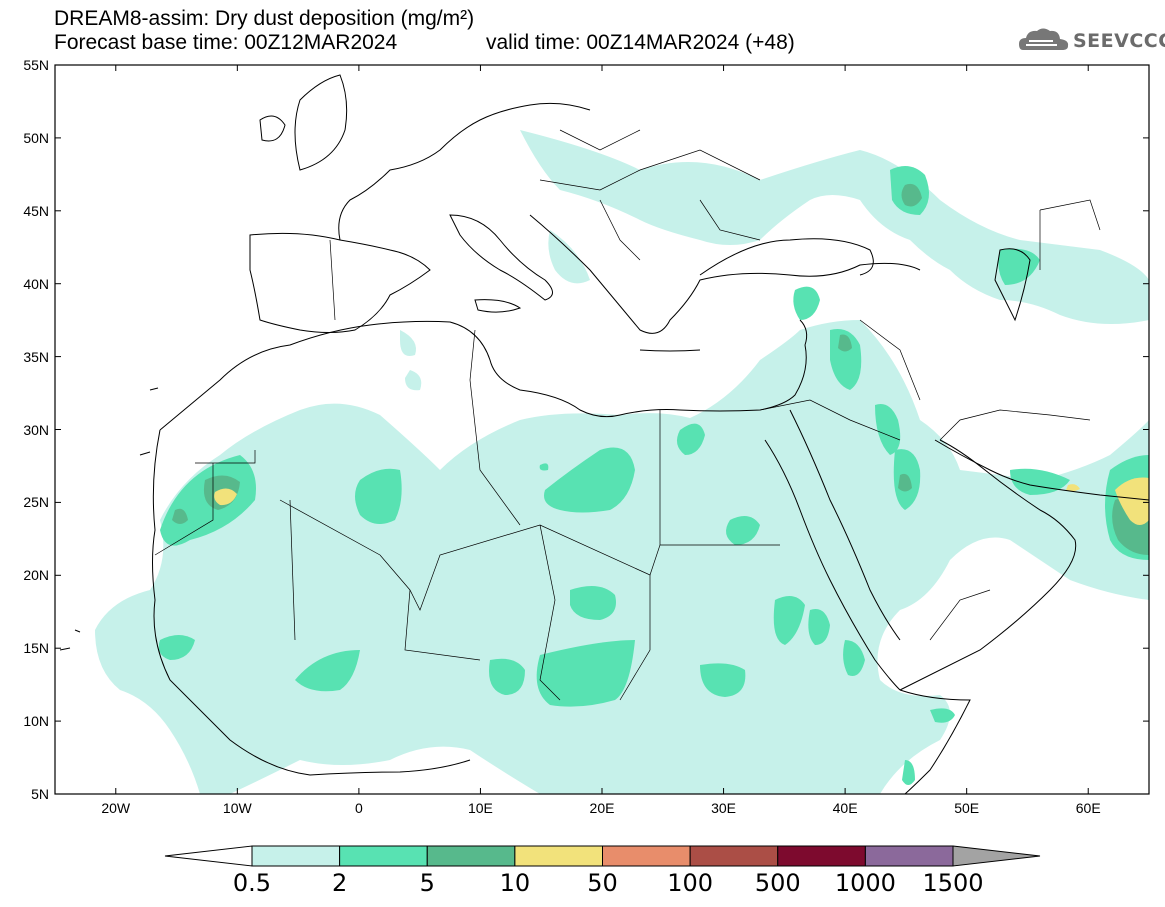  Describe the element at coordinates (40, 794) in the screenshot. I see `lat-label: 5N` at that location.